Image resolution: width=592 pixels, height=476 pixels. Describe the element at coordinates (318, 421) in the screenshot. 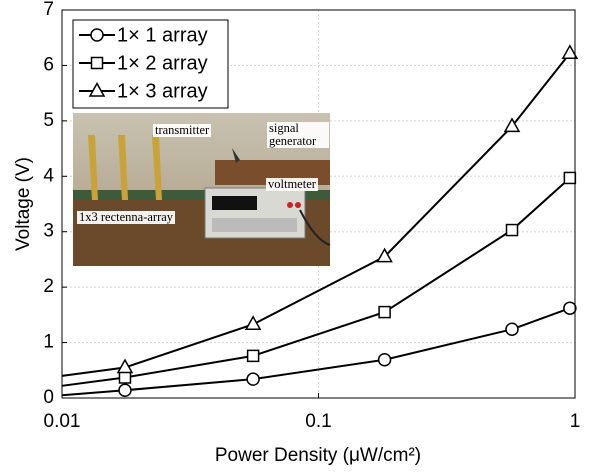

I see `x-tick-label: 0.1` at that location.